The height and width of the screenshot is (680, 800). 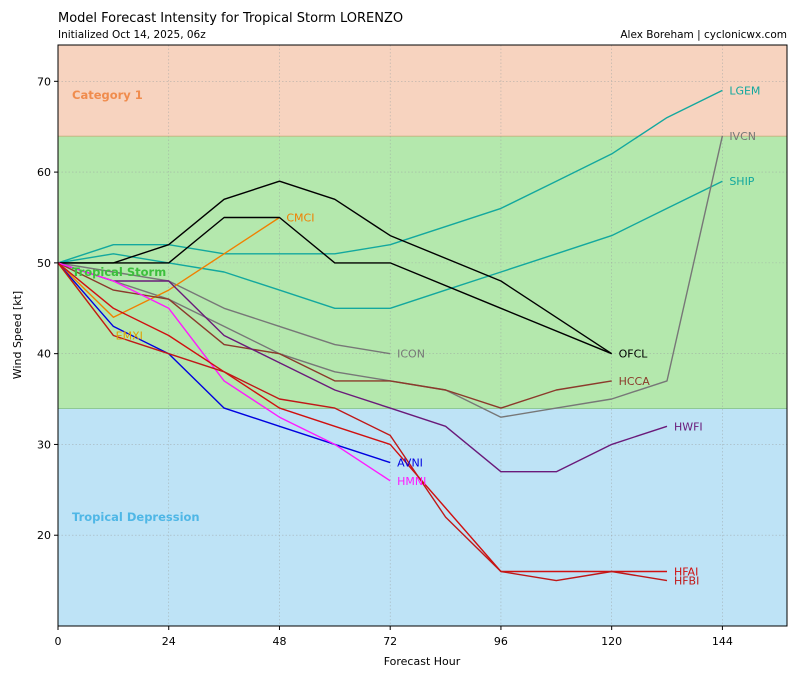 I want to click on series-label-hcca: HCCA, so click(x=635, y=381).